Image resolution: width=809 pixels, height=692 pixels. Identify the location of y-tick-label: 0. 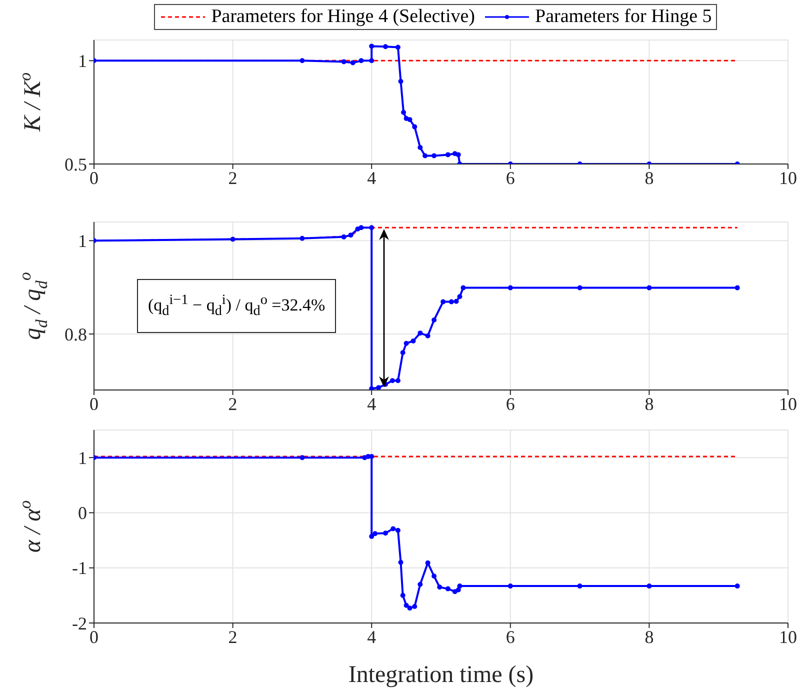
(82, 513).